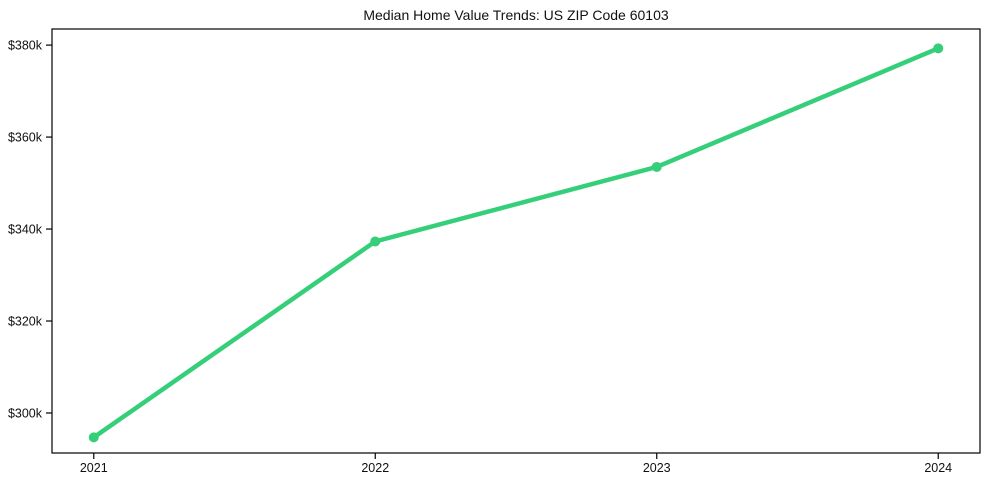 The height and width of the screenshot is (490, 990). Describe the element at coordinates (657, 468) in the screenshot. I see `x-tick-label: 2023` at that location.